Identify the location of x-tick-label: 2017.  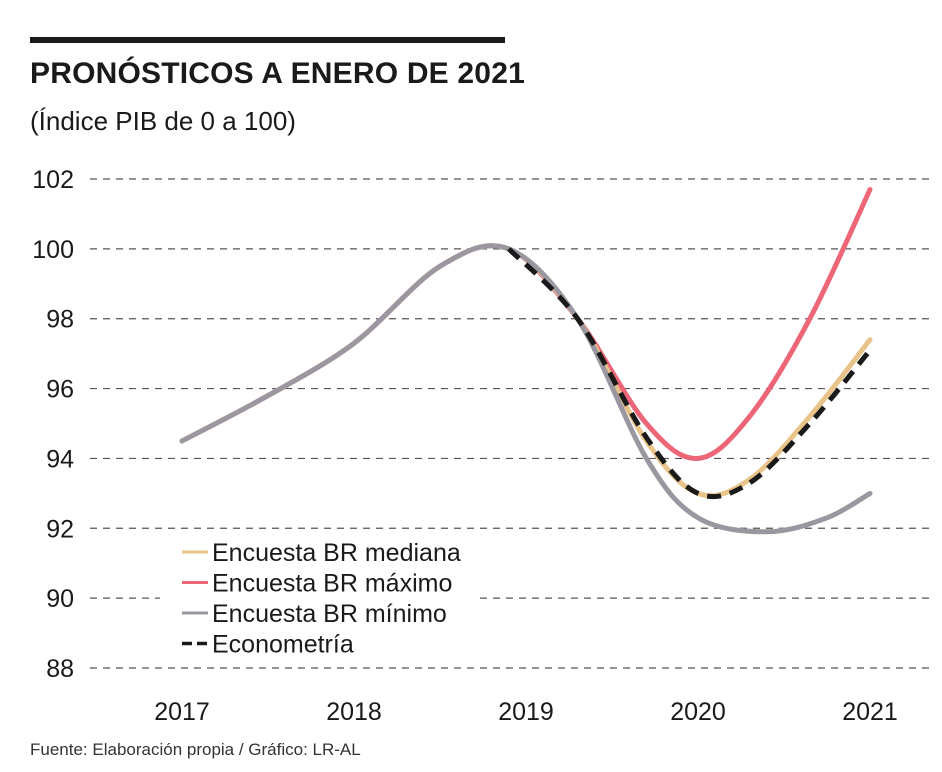
(182, 712).